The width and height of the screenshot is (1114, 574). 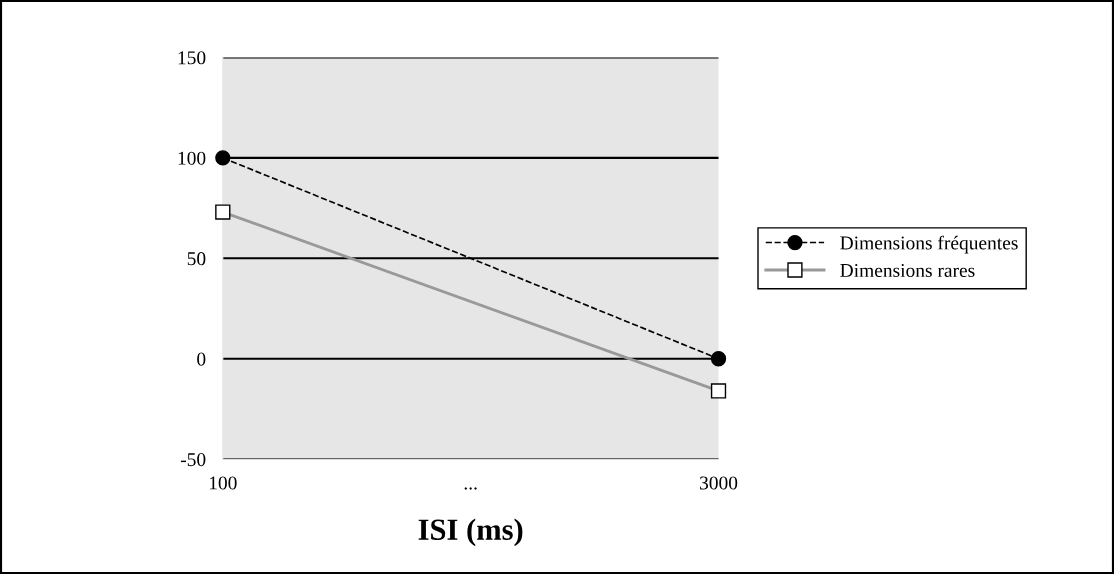 I want to click on y-tick-label: 100, so click(x=192, y=158).